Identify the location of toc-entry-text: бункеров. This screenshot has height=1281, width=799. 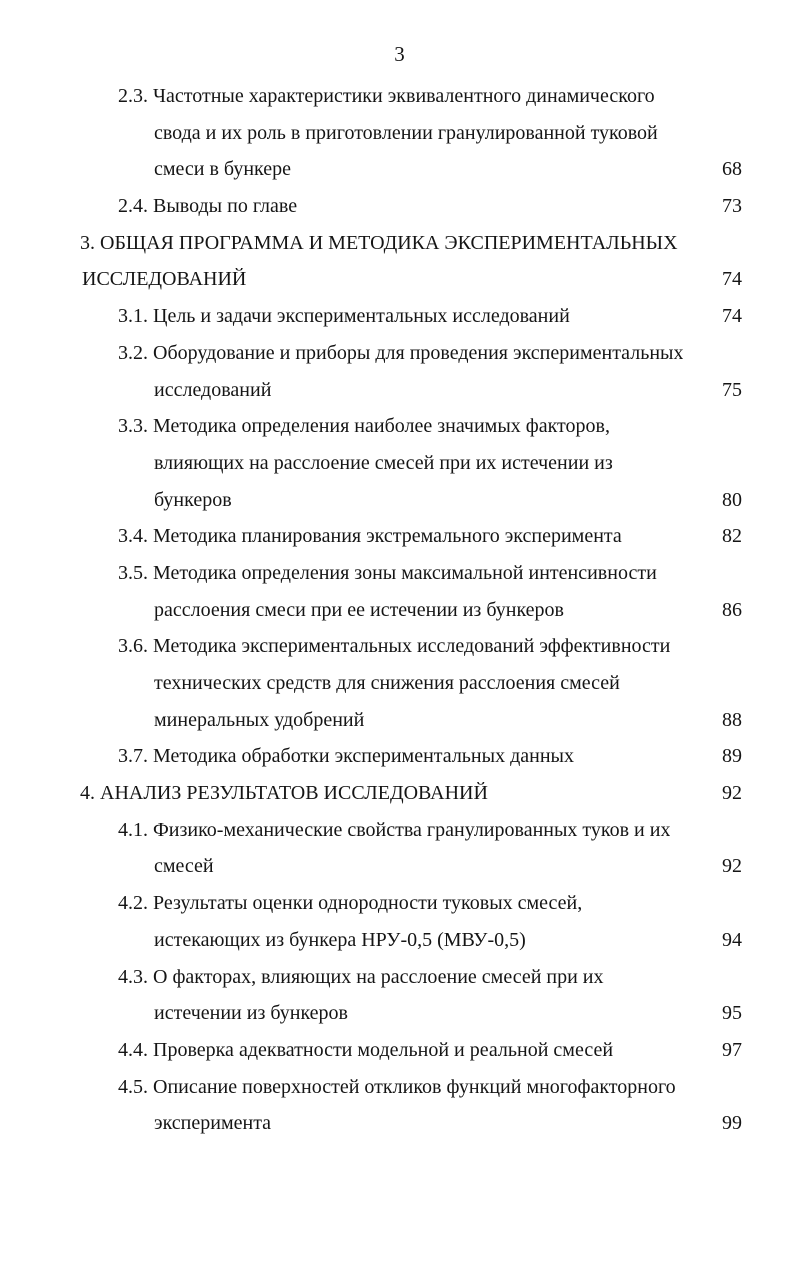
(193, 499).